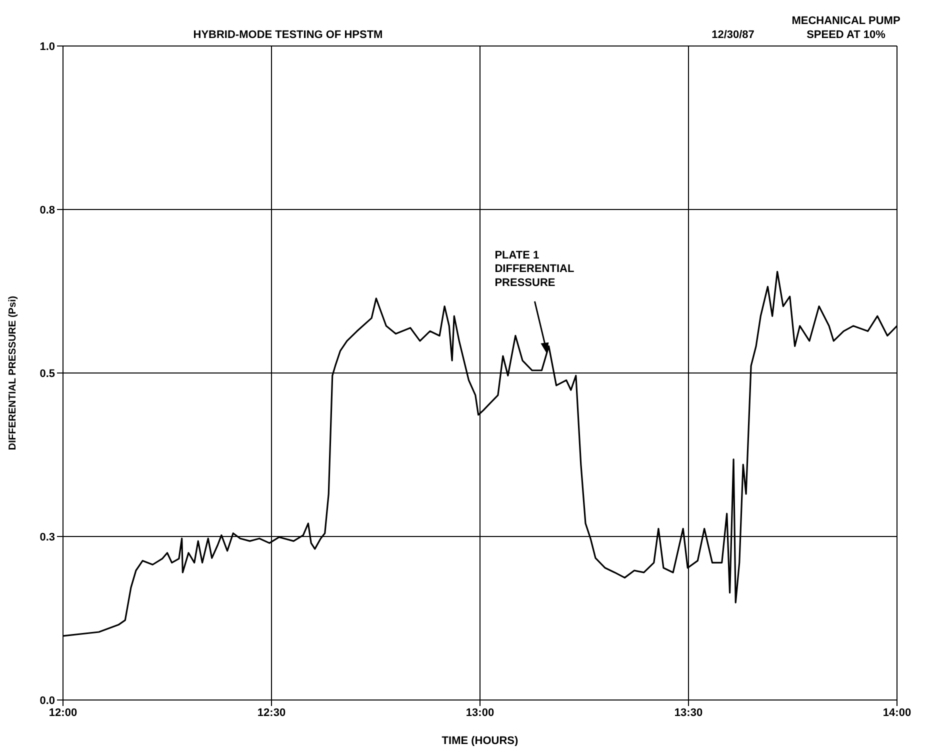 The image size is (927, 754). I want to click on x-tick-label: 12:00, so click(63, 712).